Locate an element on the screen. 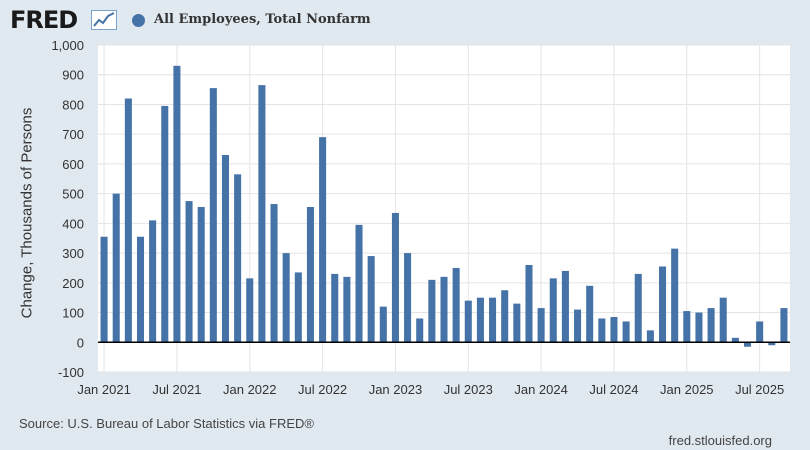 This screenshot has height=450, width=810. fred-logo: FRED is located at coordinates (44, 20).